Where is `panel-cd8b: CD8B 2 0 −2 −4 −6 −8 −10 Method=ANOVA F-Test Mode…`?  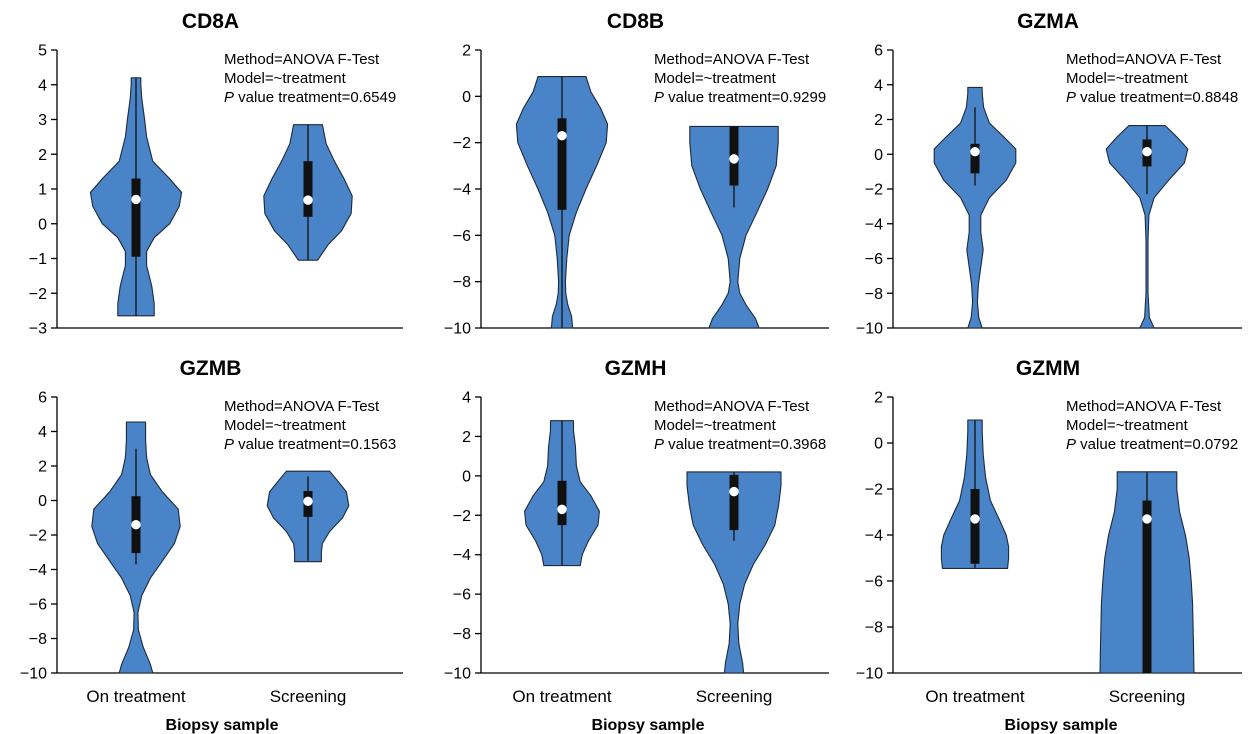 panel-cd8b: CD8B 2 0 −2 −4 −6 −8 −10 Method=ANOVA F-Test Mode… is located at coordinates (636, 174).